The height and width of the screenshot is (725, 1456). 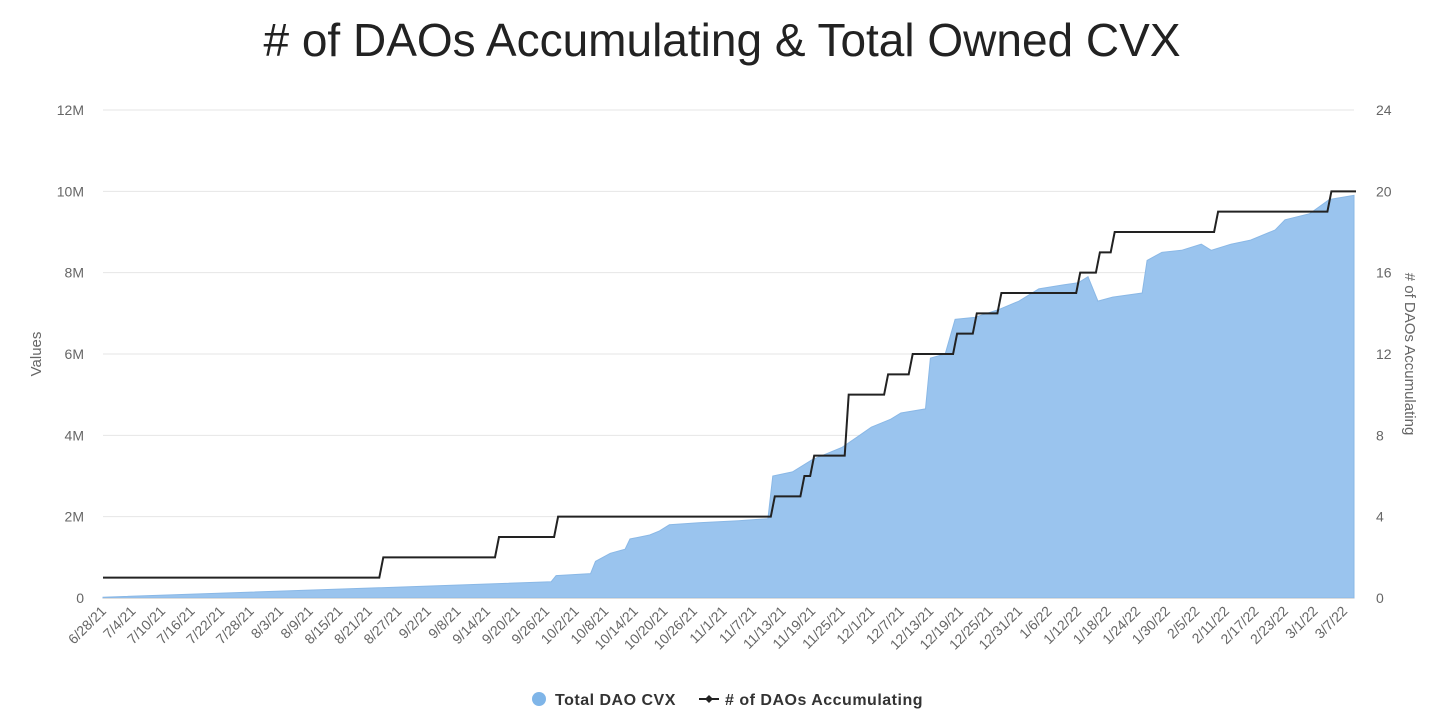 I want to click on y-tick-label: 4M, so click(x=74, y=435).